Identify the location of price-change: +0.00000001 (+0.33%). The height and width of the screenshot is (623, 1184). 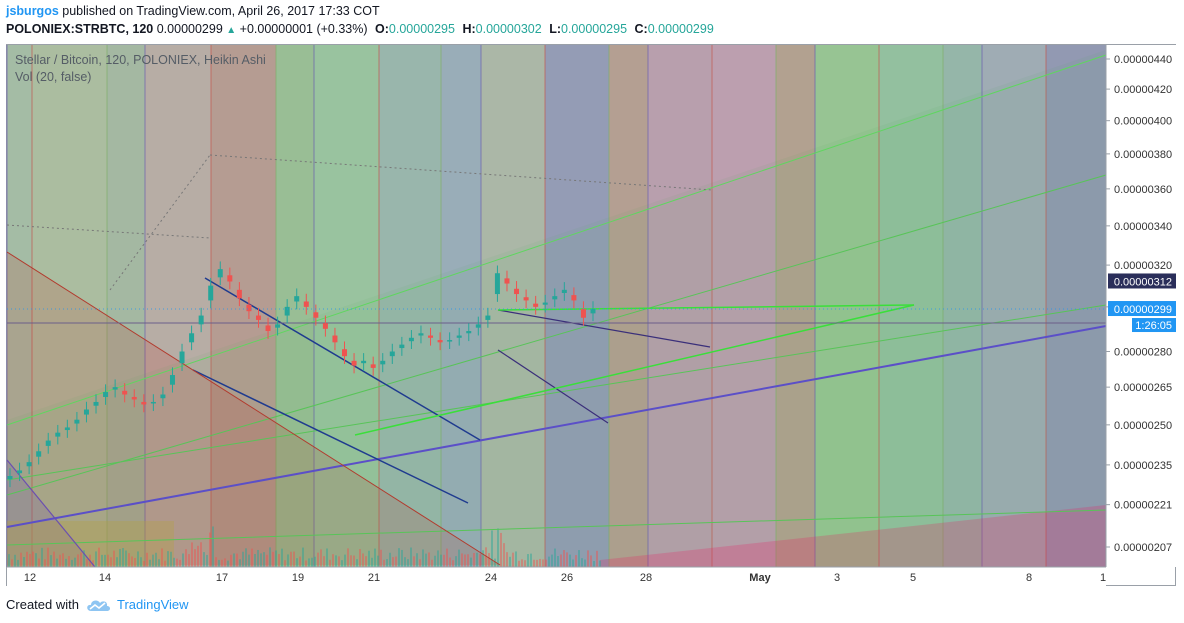
(303, 29).